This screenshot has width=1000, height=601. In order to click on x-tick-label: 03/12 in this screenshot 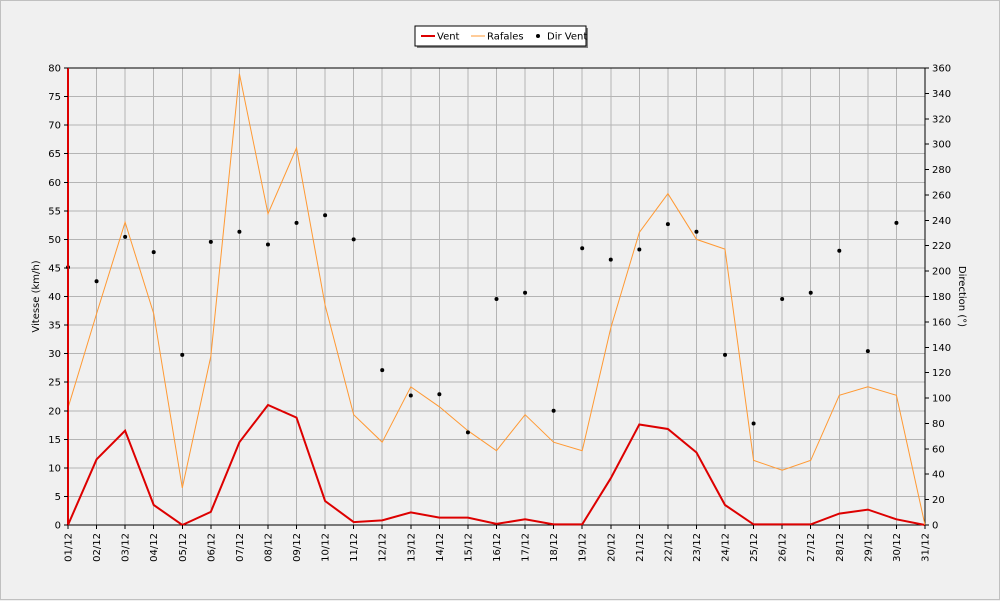, I will do `click(126, 547)`.